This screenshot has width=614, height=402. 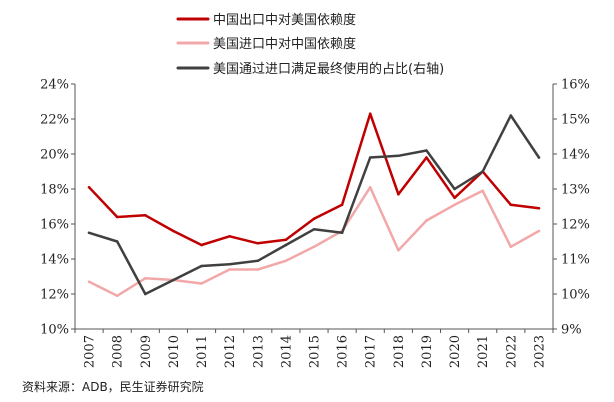 What do you see at coordinates (286, 351) in the screenshot?
I see `x-axis-tick-label: 2014` at bounding box center [286, 351].